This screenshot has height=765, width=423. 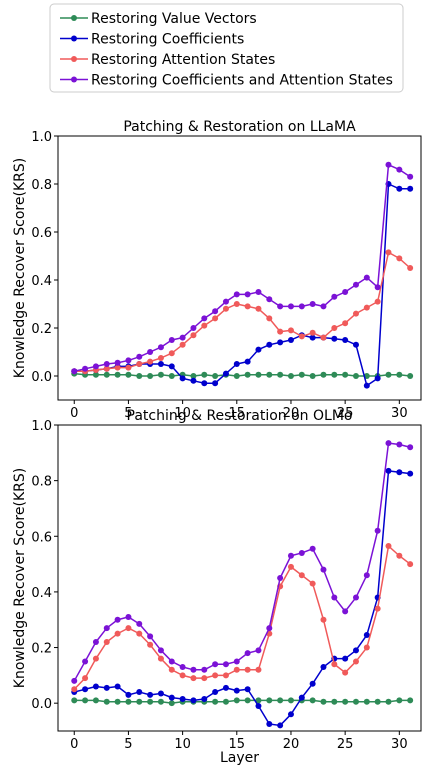 I want to click on series-line, so click(x=242, y=374).